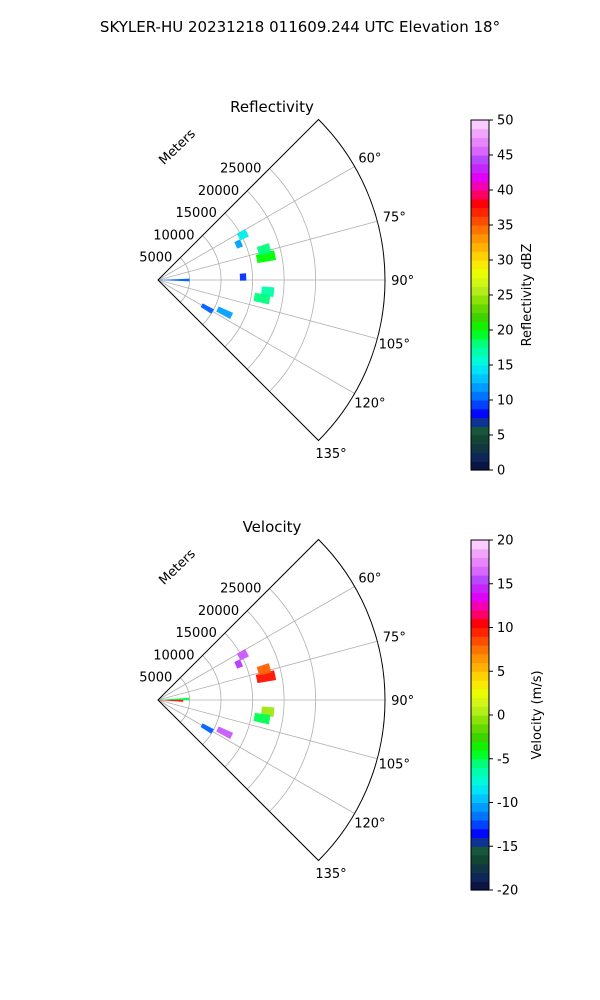 The width and height of the screenshot is (600, 1000). I want to click on sector-outline, so click(271, 700).